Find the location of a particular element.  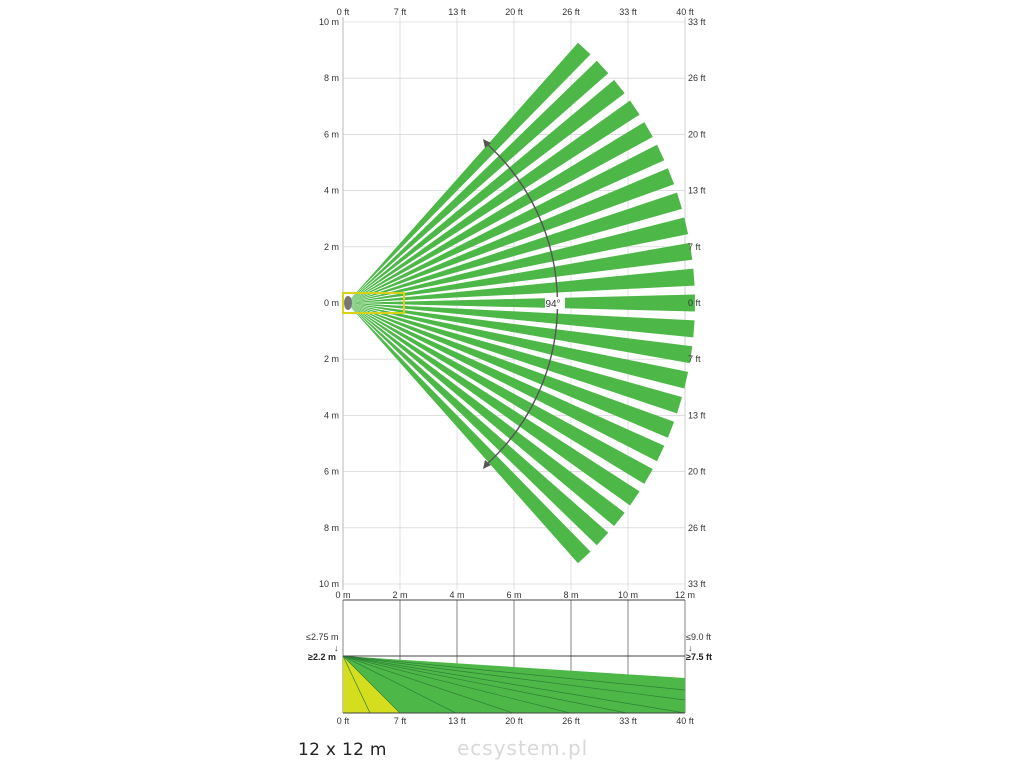

coverage-size-caption: 12 x 12 m is located at coordinates (342, 750).